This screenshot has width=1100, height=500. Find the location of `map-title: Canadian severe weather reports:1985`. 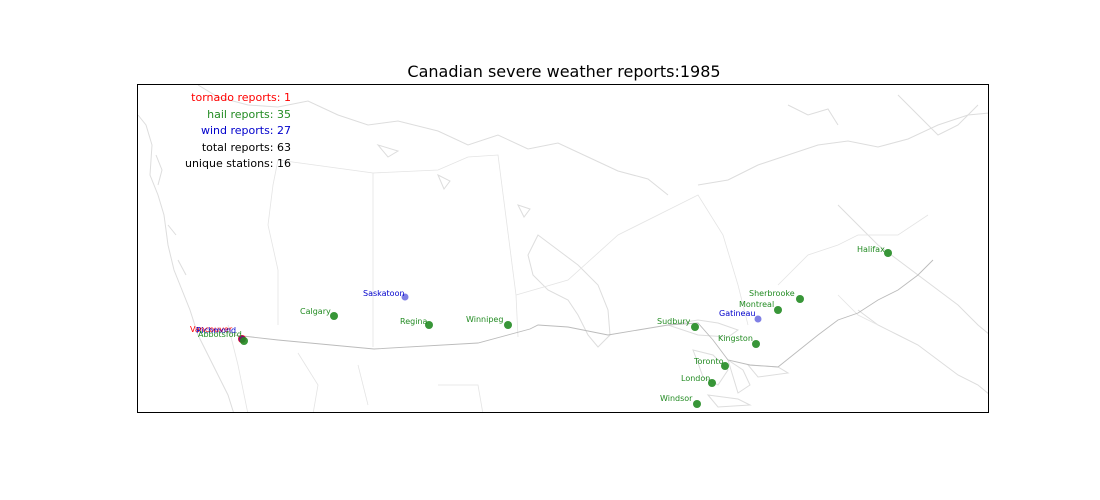

map-title: Canadian severe weather reports:1985 is located at coordinates (564, 71).